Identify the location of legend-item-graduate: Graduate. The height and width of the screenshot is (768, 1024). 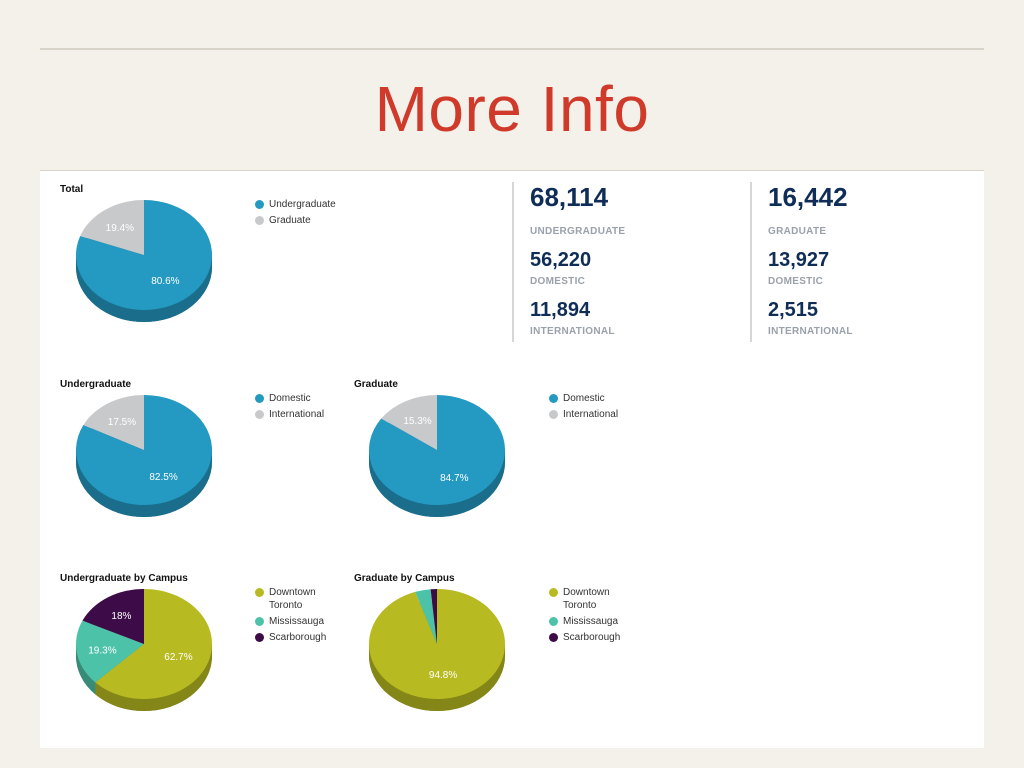
(293, 220).